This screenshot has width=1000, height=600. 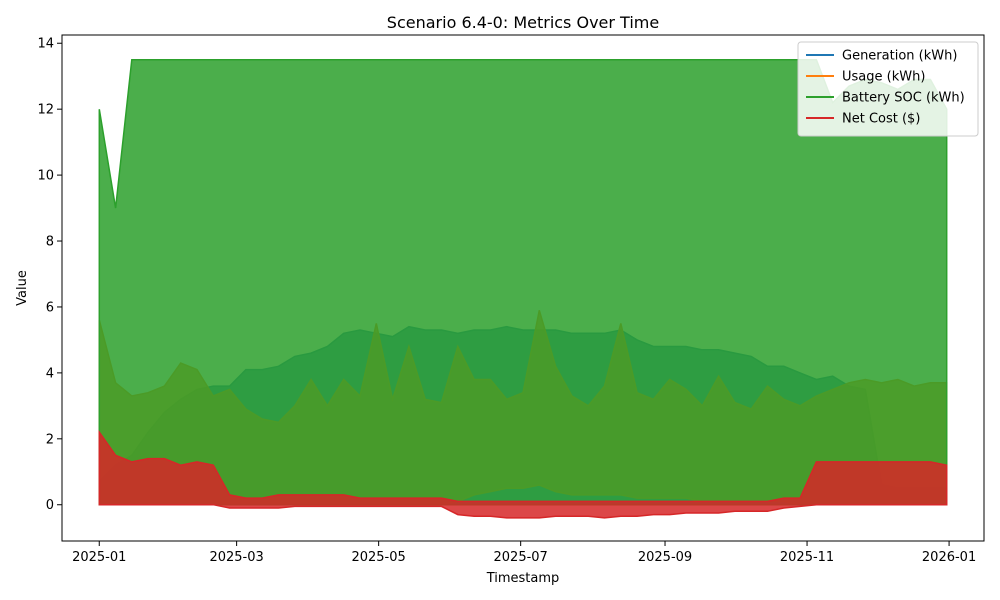 What do you see at coordinates (881, 119) in the screenshot?
I see `legend-label-3: Net Cost ($)` at bounding box center [881, 119].